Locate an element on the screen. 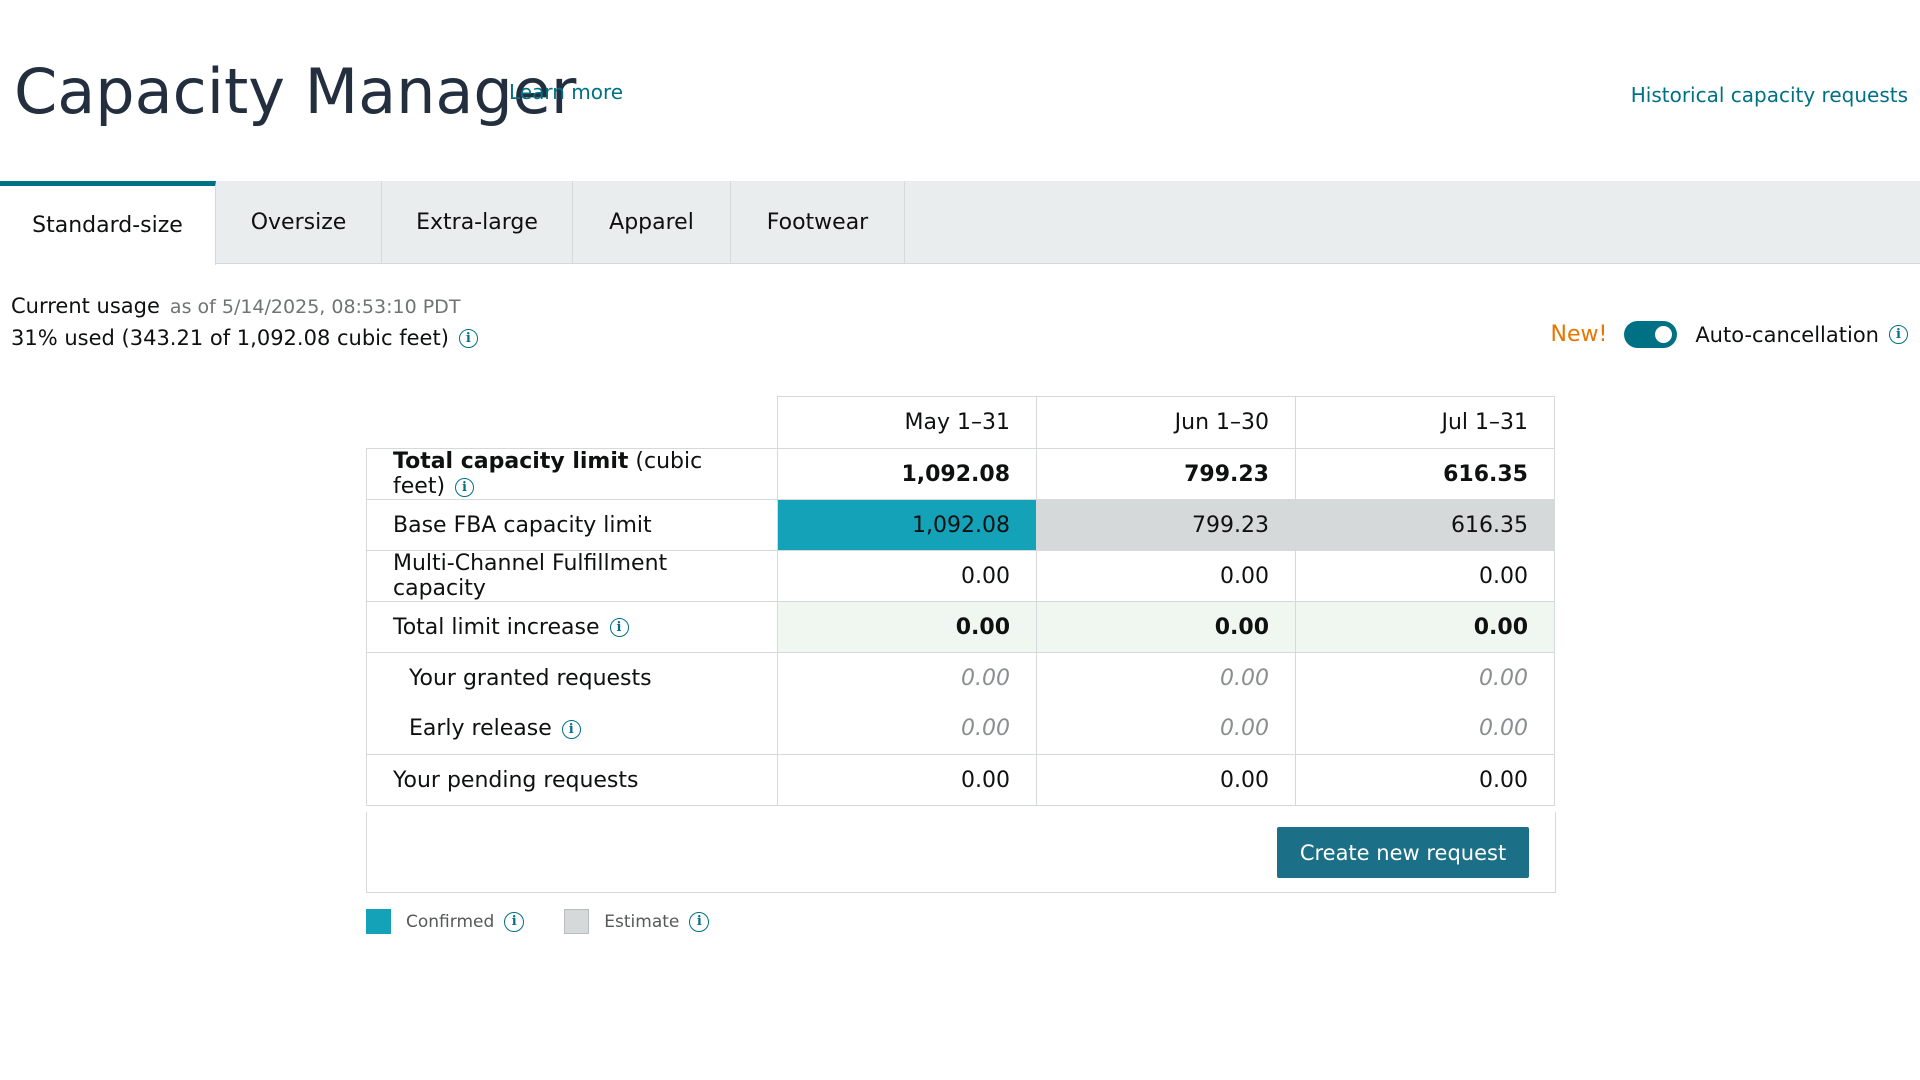 This screenshot has height=1080, width=1920. historical-requests-link: Historical capacity requests is located at coordinates (1769, 95).